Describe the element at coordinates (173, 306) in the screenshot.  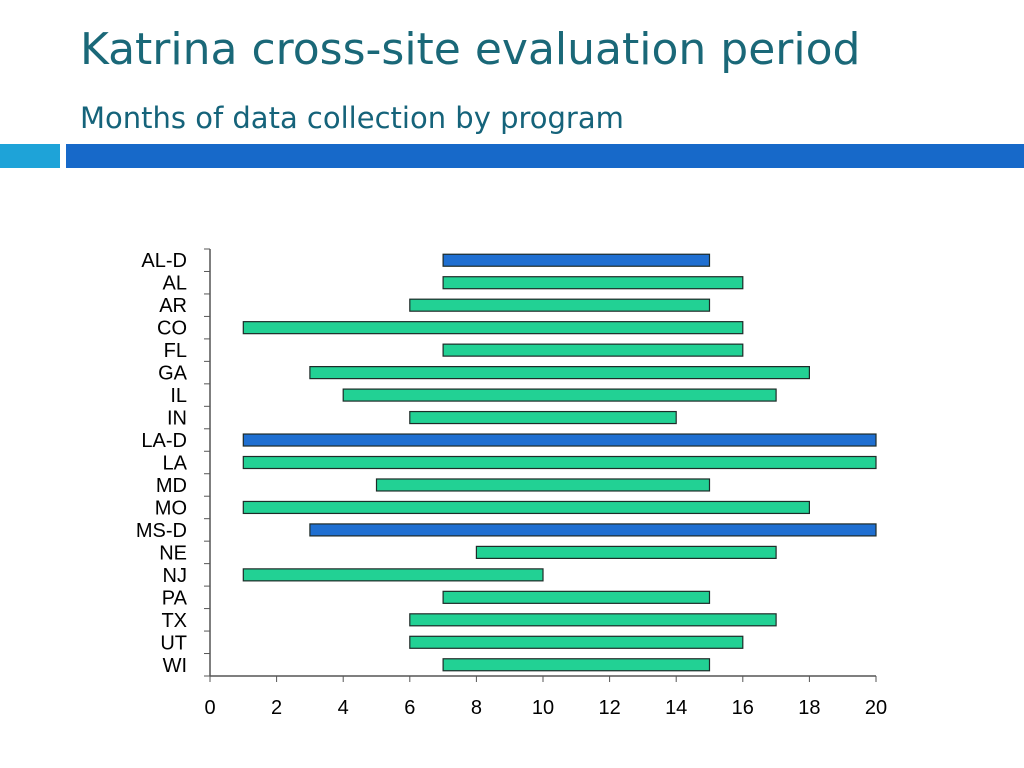
I see `category-label: AR` at that location.